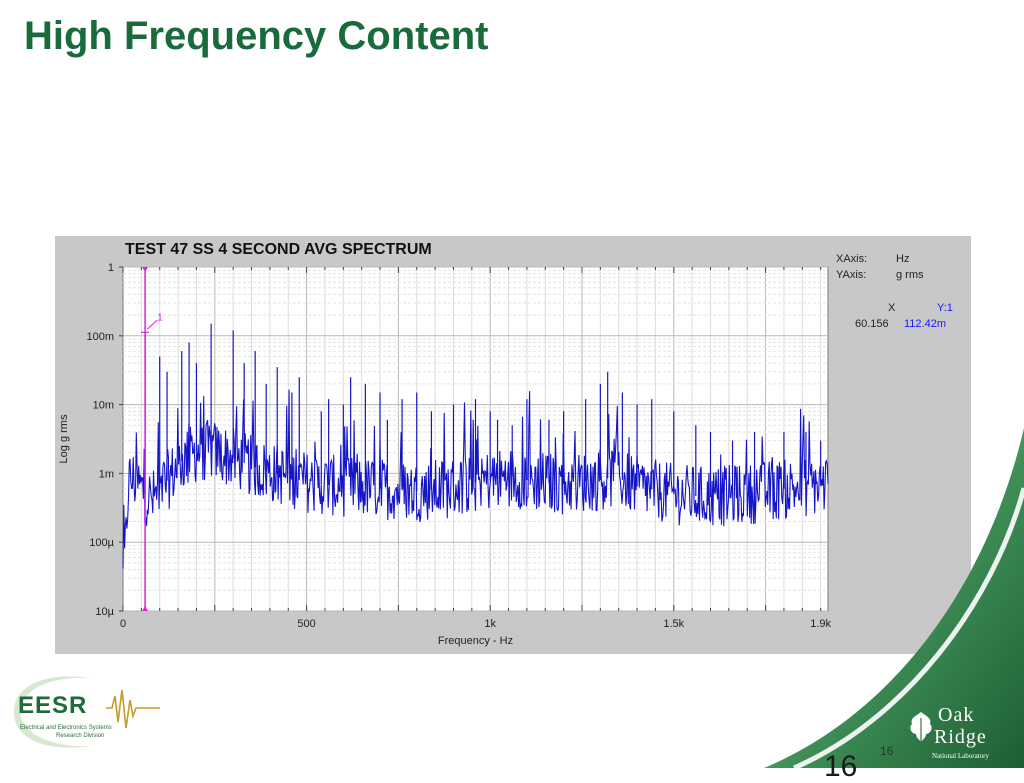 This screenshot has width=1024, height=783. Describe the element at coordinates (960, 737) in the screenshot. I see `ornl-logo-ridge: Ridge` at that location.